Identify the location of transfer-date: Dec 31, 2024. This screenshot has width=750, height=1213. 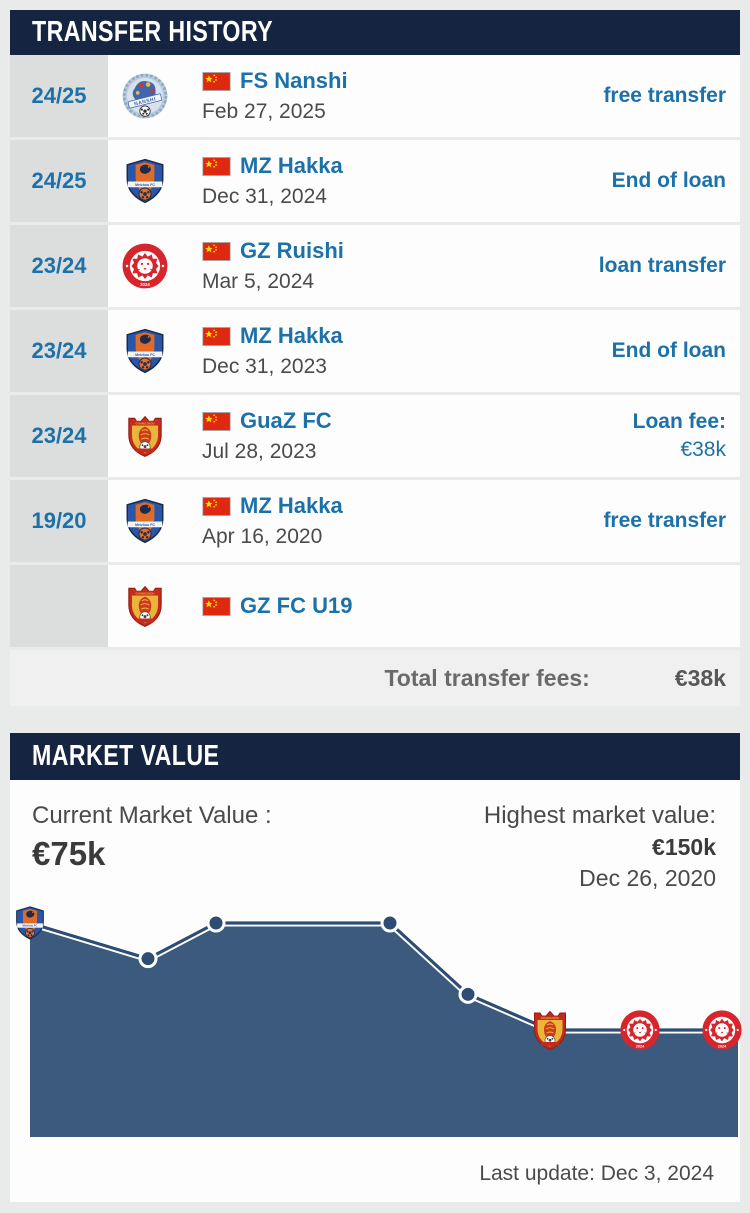
(264, 196).